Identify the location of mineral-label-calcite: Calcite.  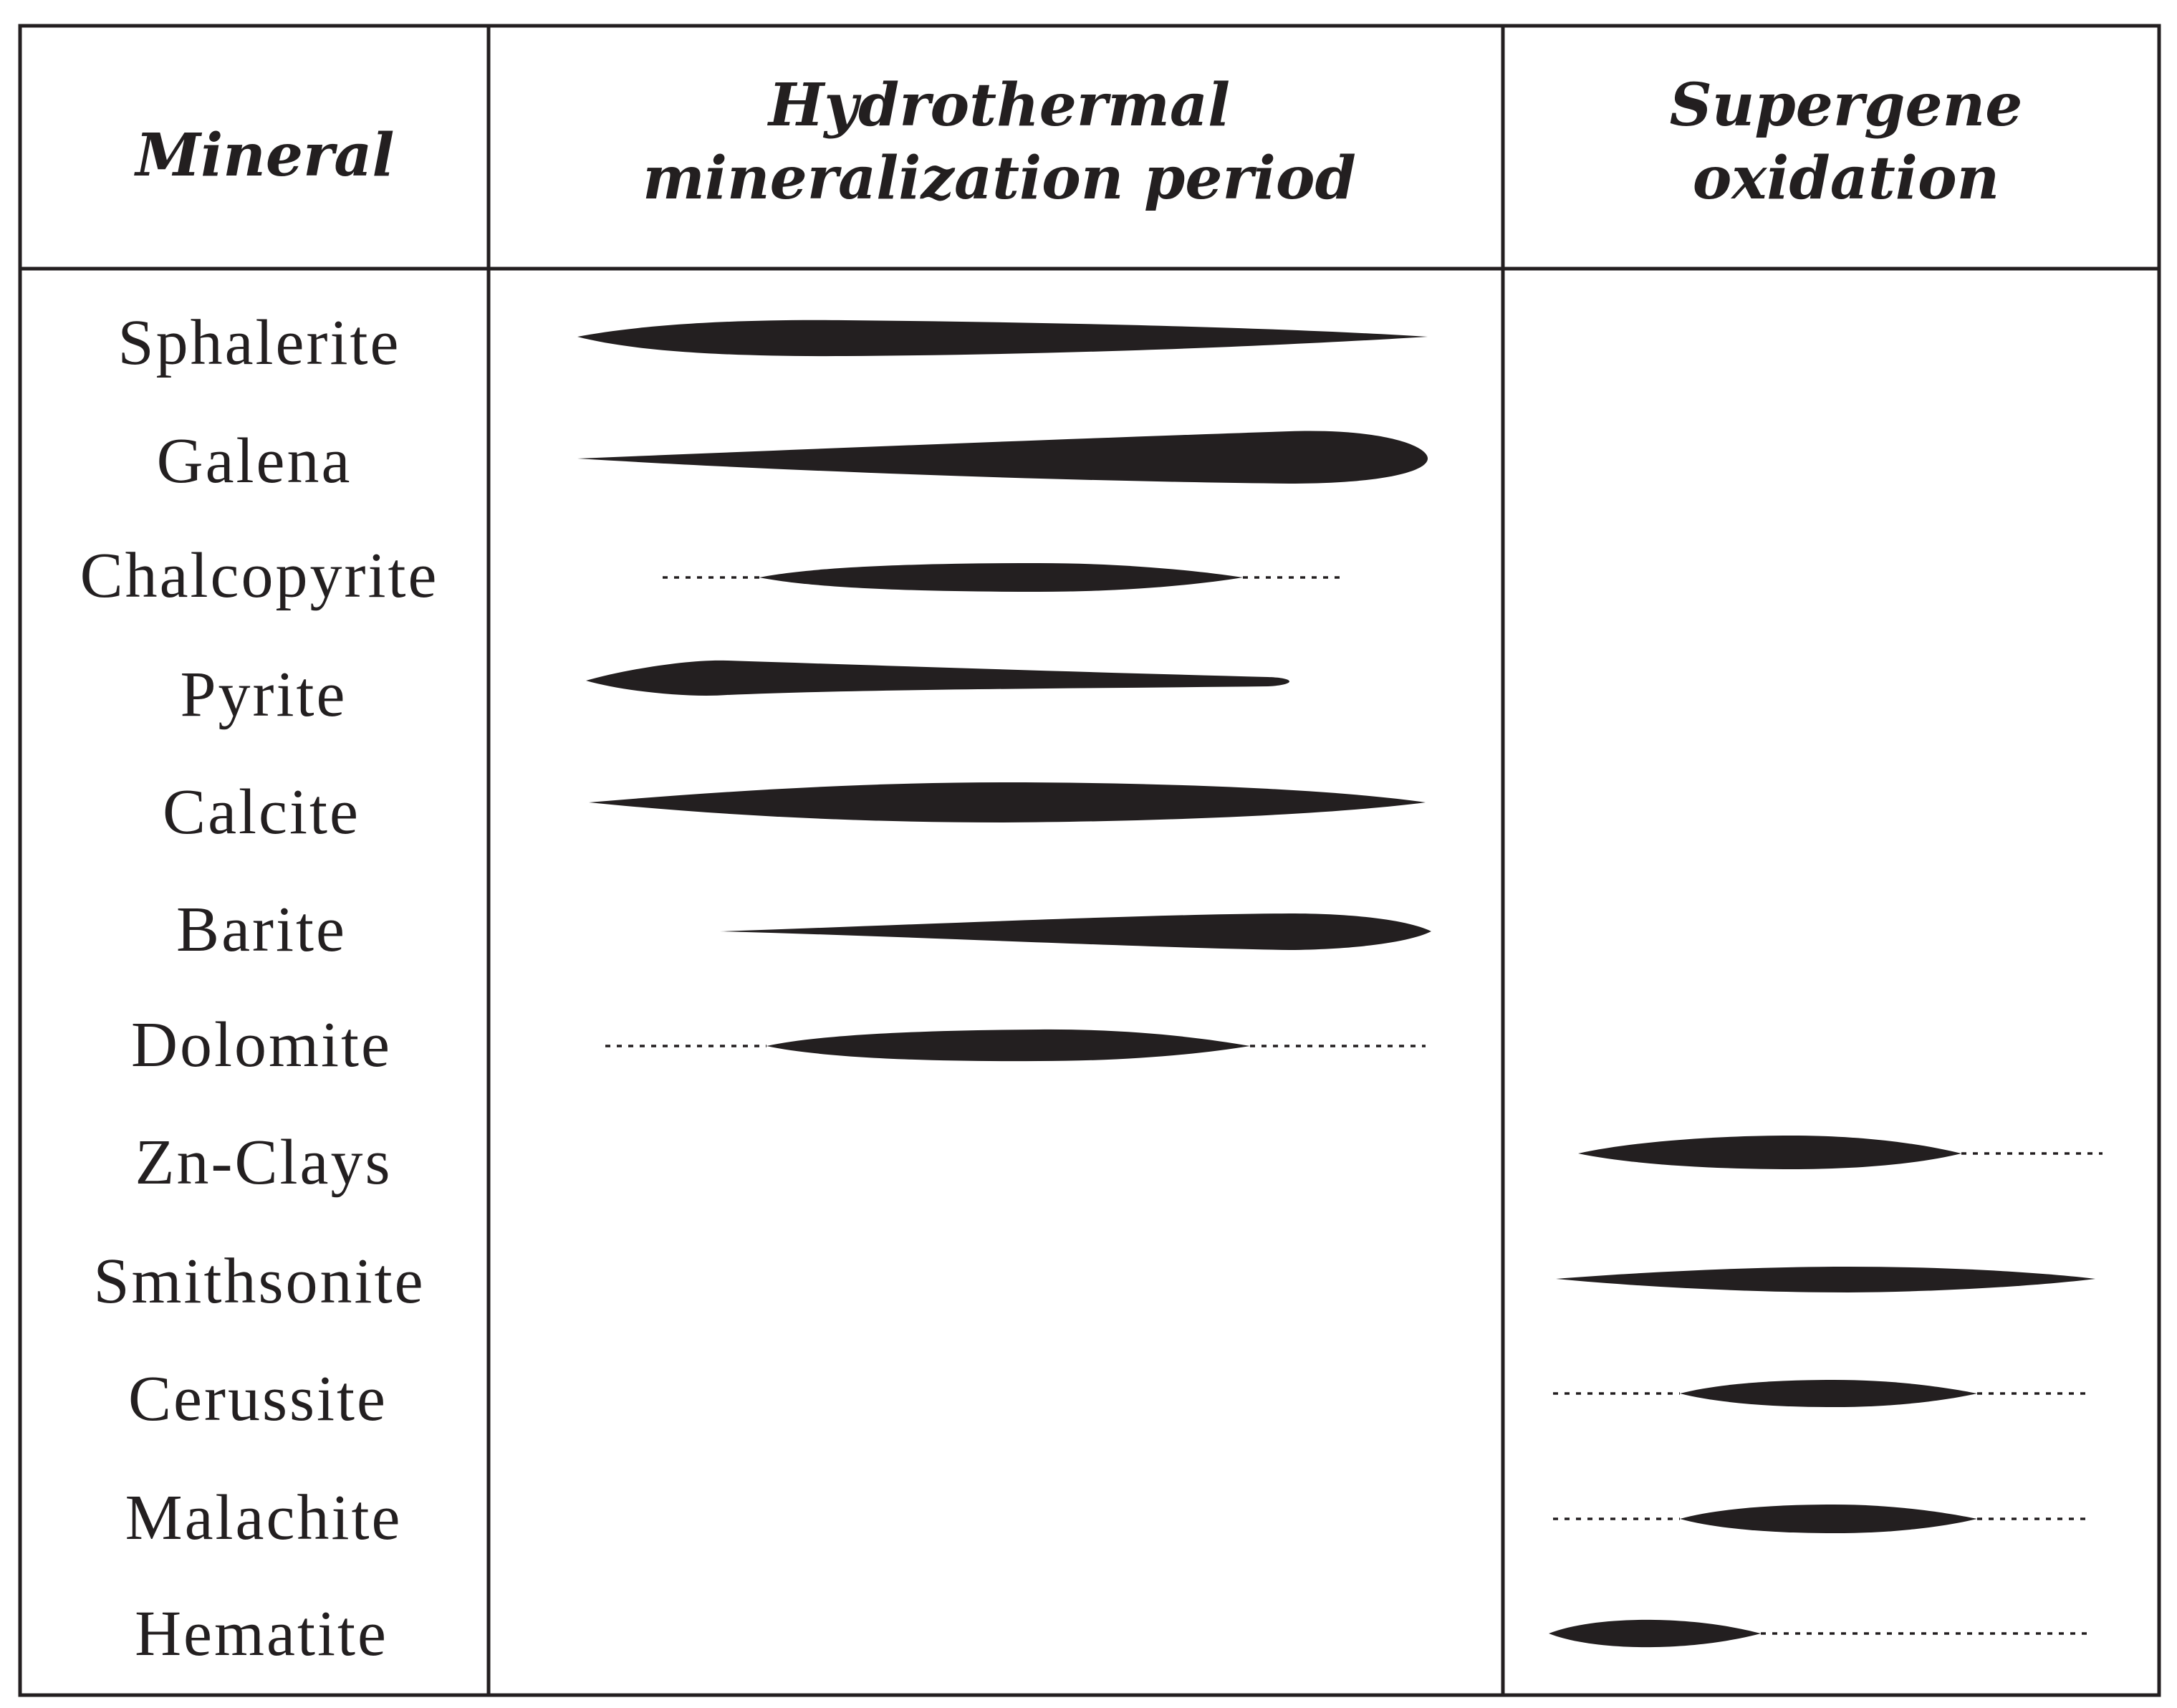
(261, 812).